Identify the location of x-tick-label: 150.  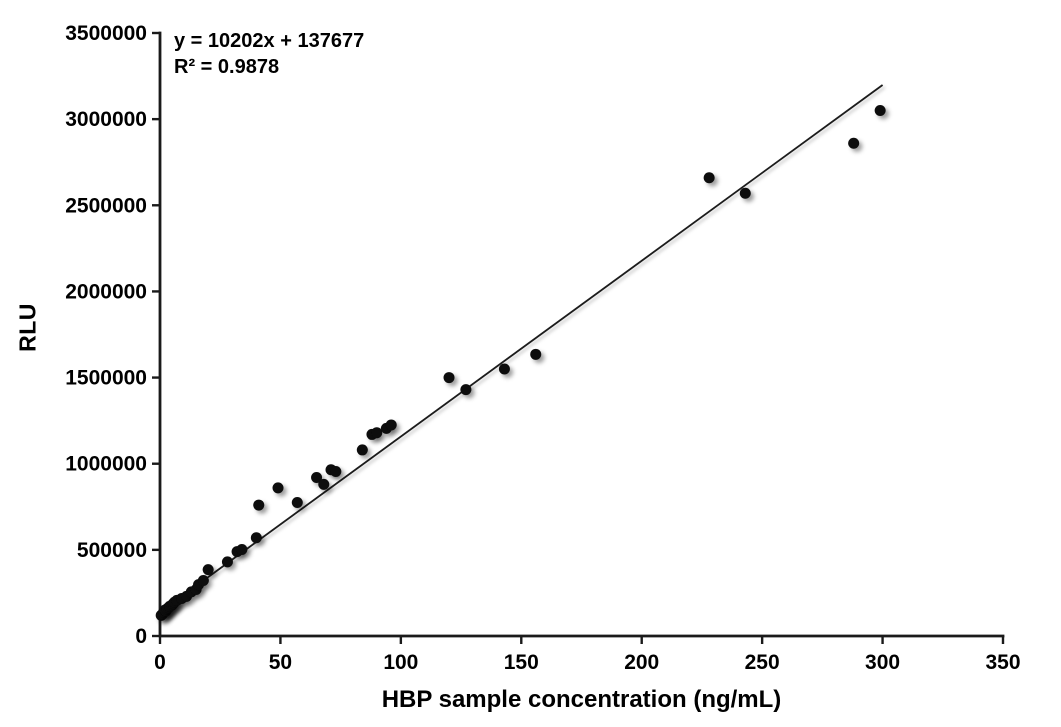
(521, 662).